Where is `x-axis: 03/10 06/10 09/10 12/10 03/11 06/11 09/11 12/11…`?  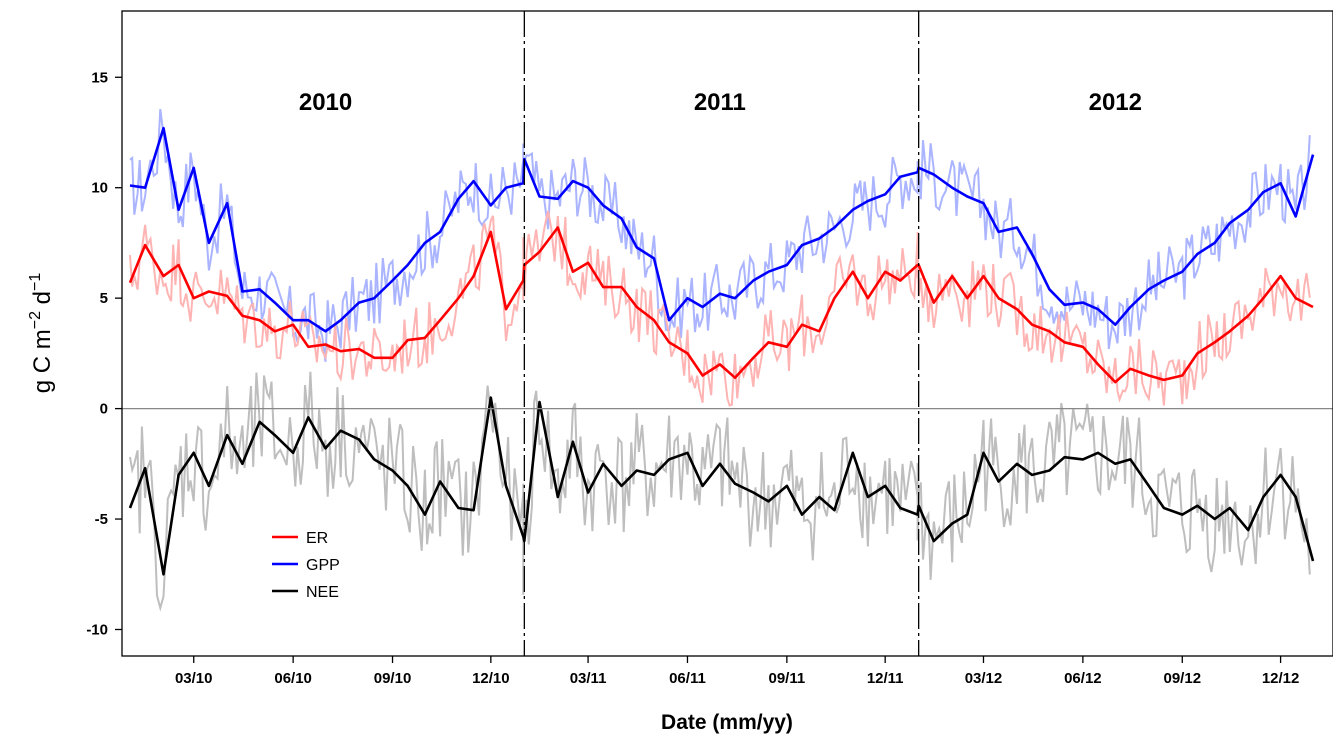
x-axis: 03/10 06/10 09/10 12/10 03/11 06/11 09/11 12/11… is located at coordinates (737, 671).